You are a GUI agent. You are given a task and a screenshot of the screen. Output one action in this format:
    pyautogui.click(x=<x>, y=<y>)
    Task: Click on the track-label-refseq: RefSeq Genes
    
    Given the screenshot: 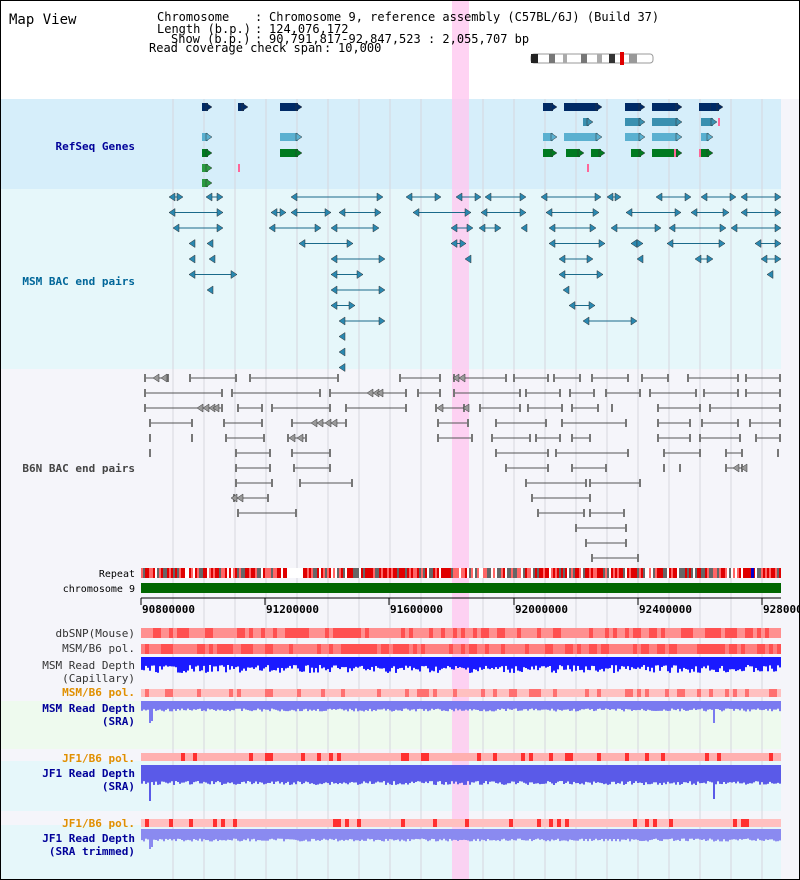 What is the action you would take?
    pyautogui.click(x=95, y=146)
    